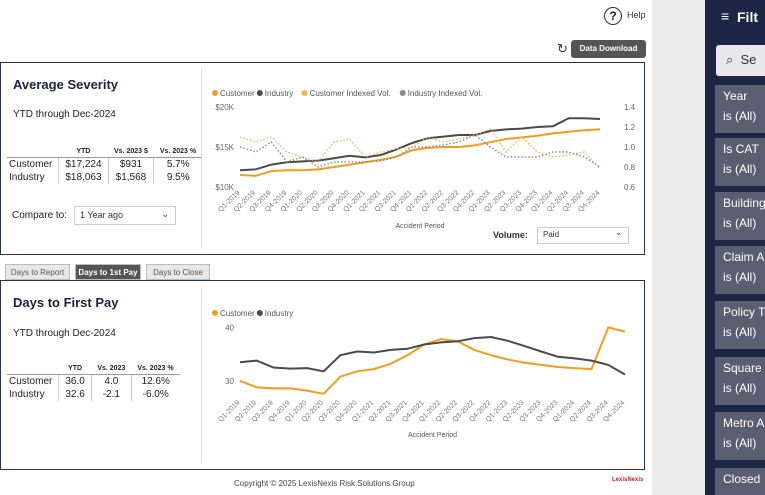 The width and height of the screenshot is (765, 495). What do you see at coordinates (744, 203) in the screenshot?
I see `filter-name: Building` at bounding box center [744, 203].